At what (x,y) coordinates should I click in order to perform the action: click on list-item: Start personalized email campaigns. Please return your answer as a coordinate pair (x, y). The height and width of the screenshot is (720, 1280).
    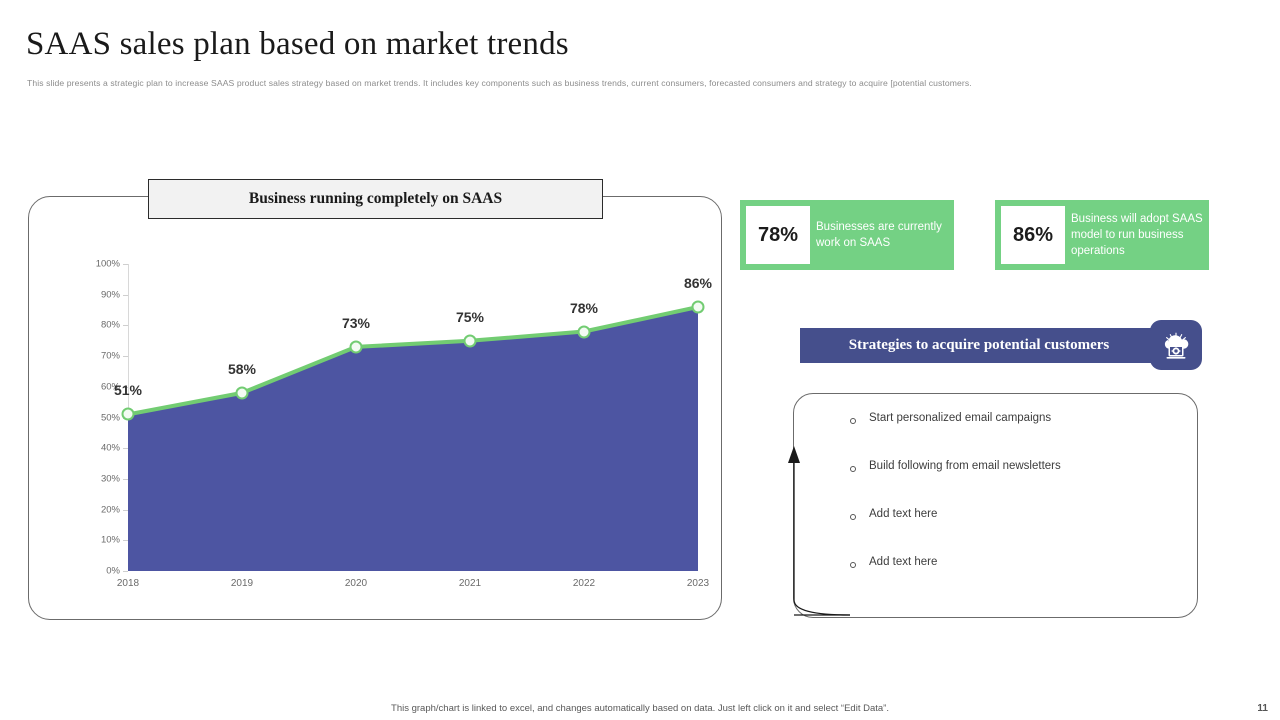
    Looking at the image, I should click on (1015, 436).